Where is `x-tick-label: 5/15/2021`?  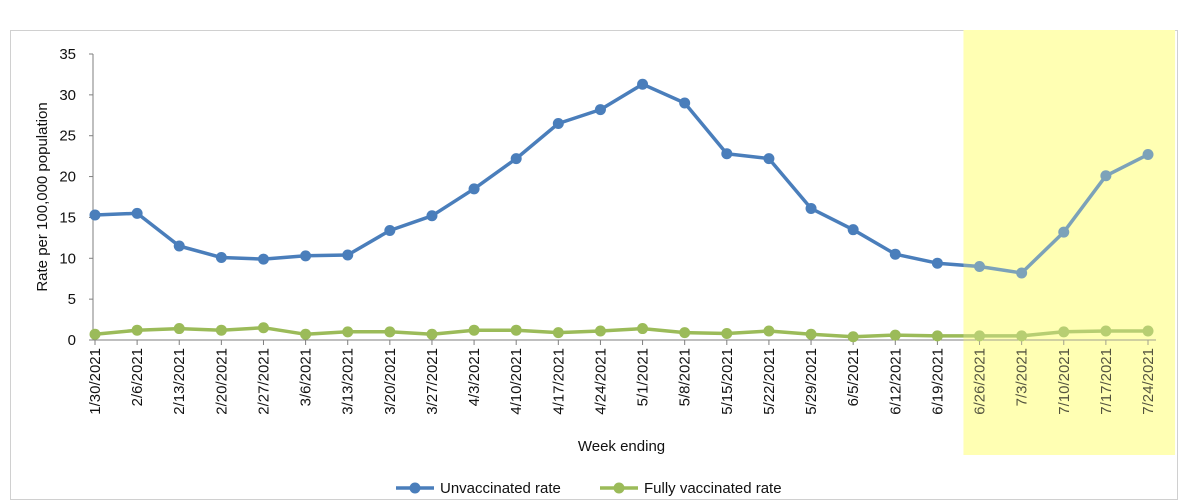 x-tick-label: 5/15/2021 is located at coordinates (727, 381).